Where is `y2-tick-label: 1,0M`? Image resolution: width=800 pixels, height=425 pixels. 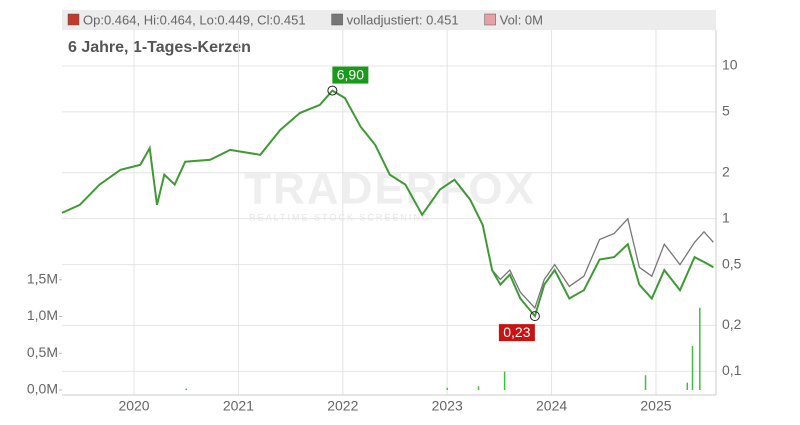 y2-tick-label: 1,0M is located at coordinates (42, 315).